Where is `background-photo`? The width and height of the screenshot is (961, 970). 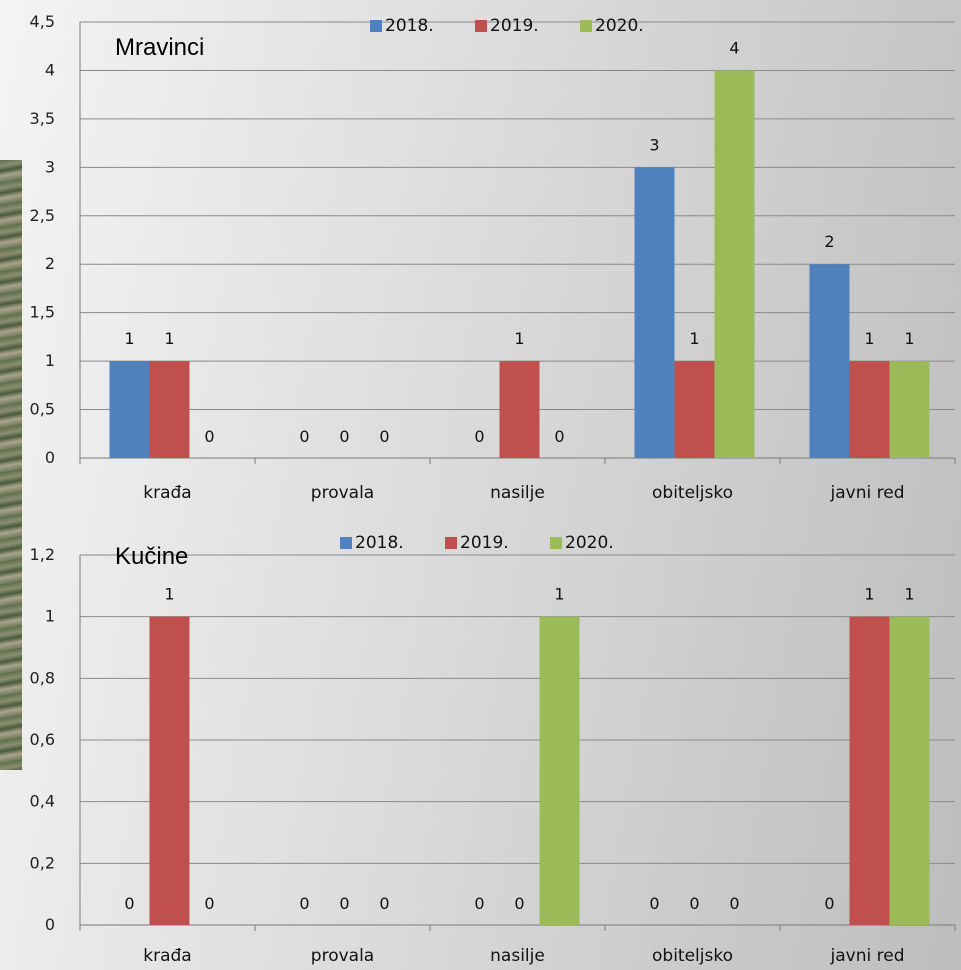
background-photo is located at coordinates (11, 465).